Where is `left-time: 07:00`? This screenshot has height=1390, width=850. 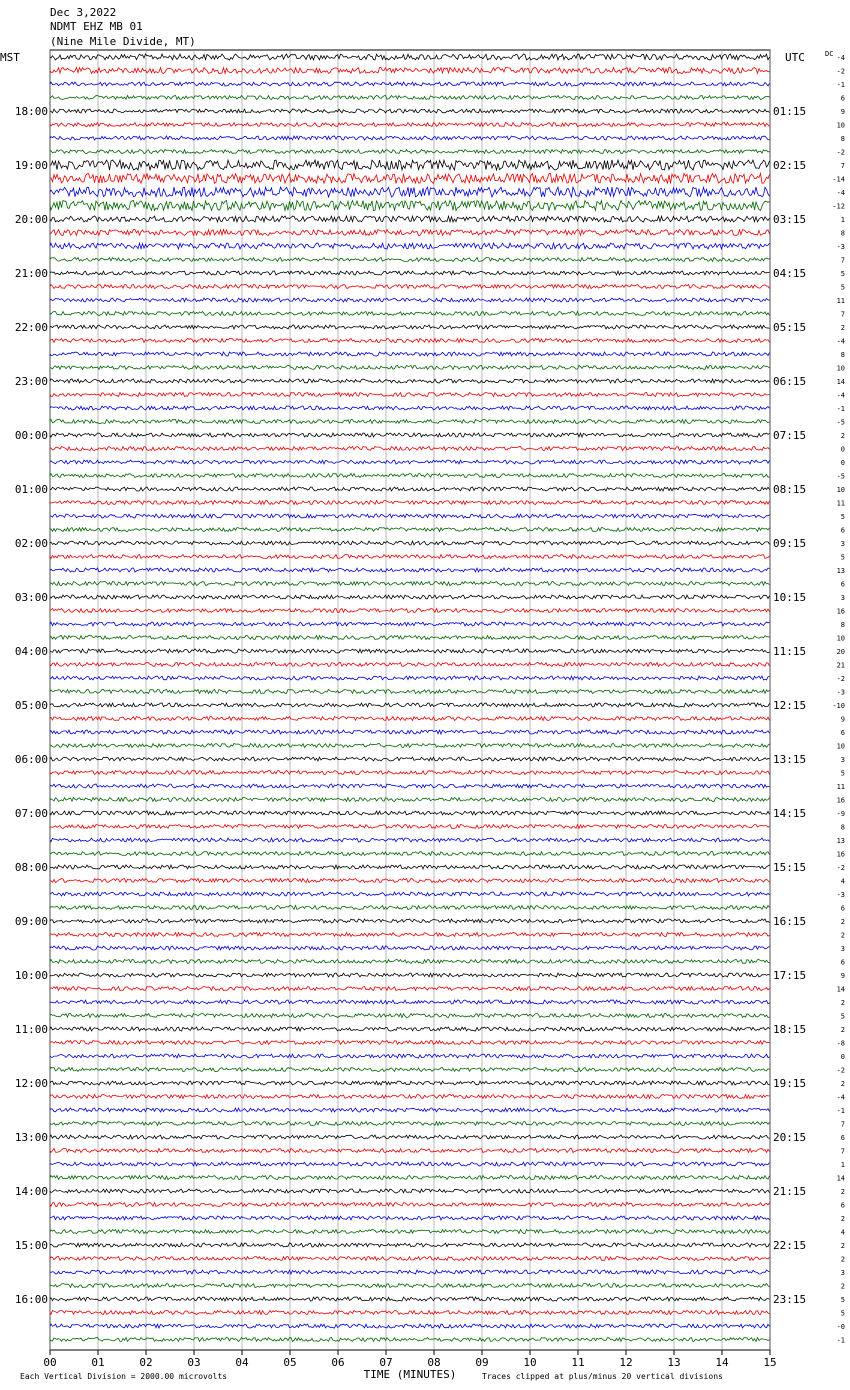 left-time: 07:00 is located at coordinates (31, 813).